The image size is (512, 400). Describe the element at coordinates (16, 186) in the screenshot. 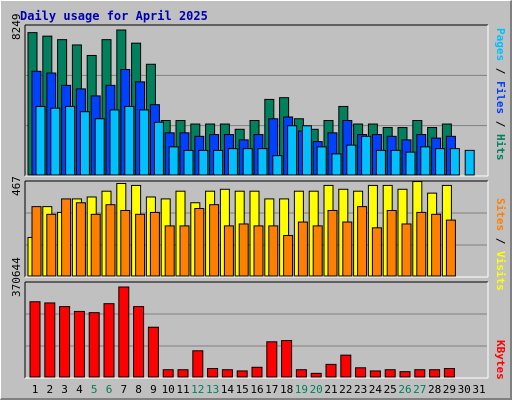

I see `visits-ymax-label: 467` at that location.